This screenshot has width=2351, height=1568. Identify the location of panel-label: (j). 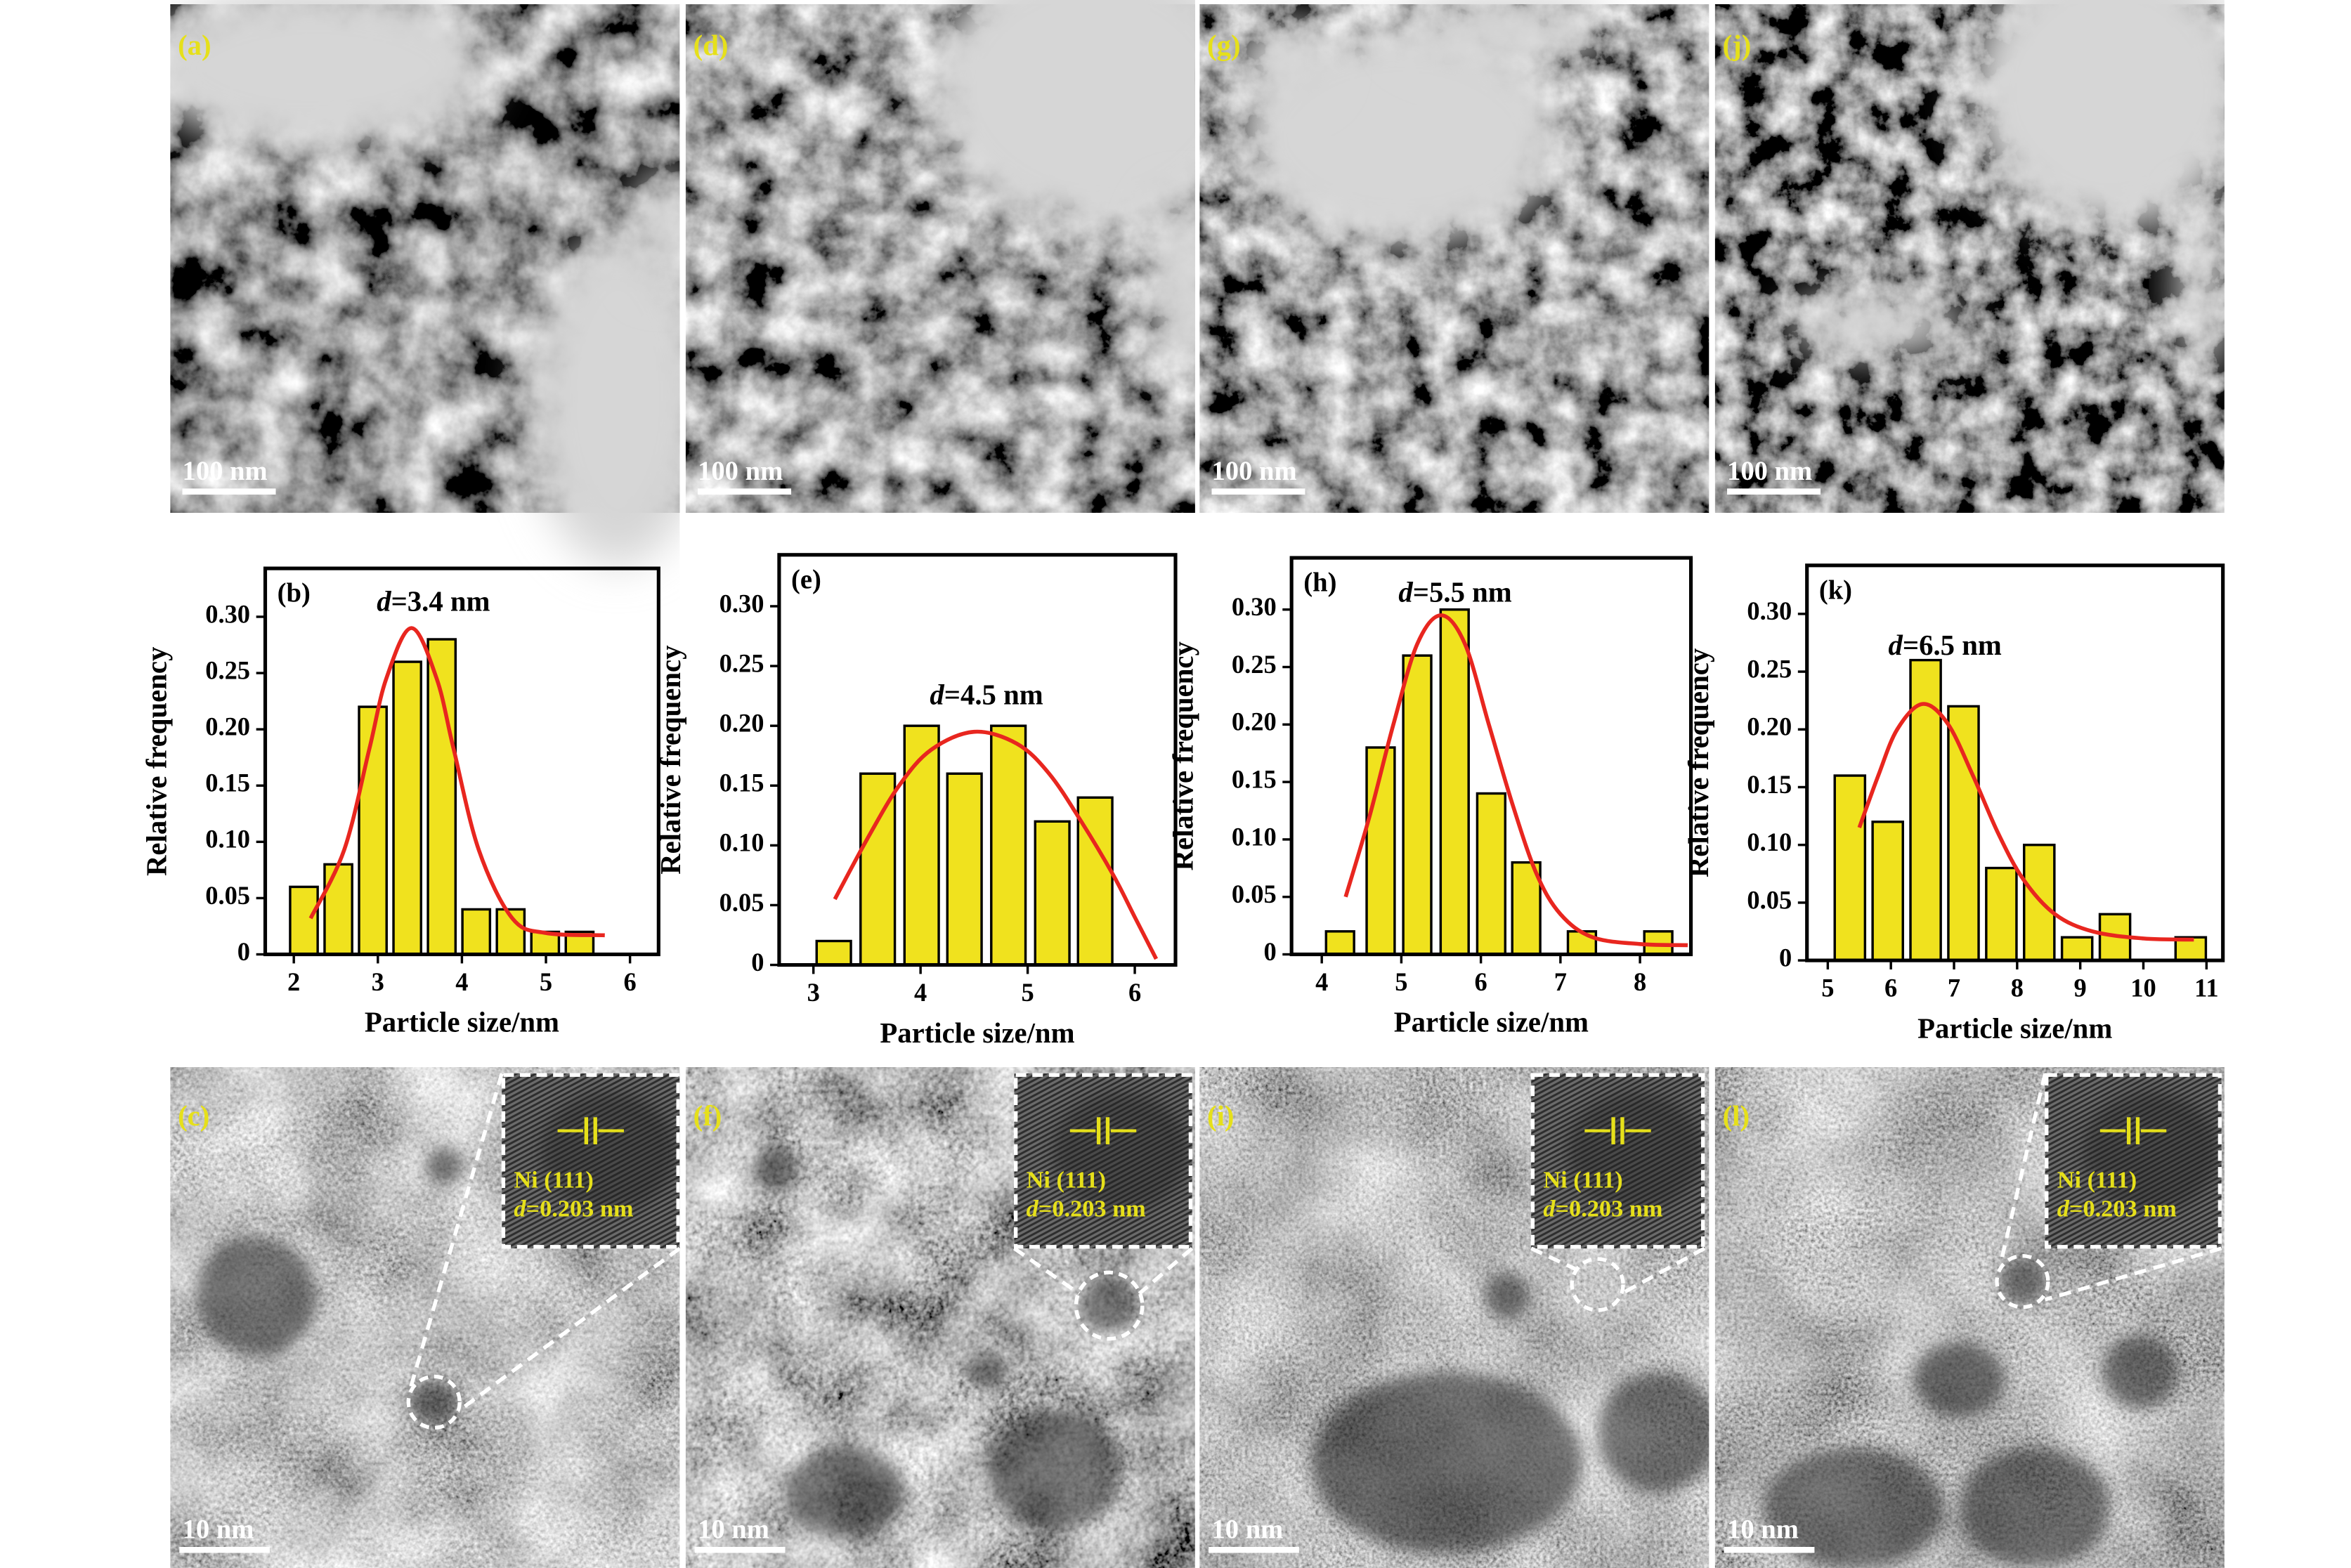
(1738, 46).